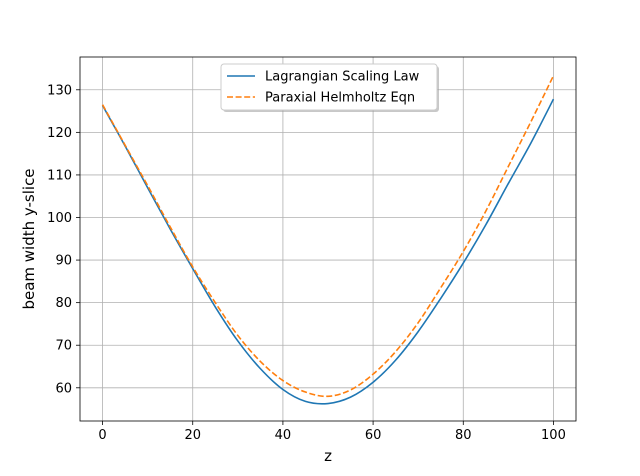 This screenshot has height=476, width=640. What do you see at coordinates (328, 456) in the screenshot?
I see `x-axis-label: z` at bounding box center [328, 456].